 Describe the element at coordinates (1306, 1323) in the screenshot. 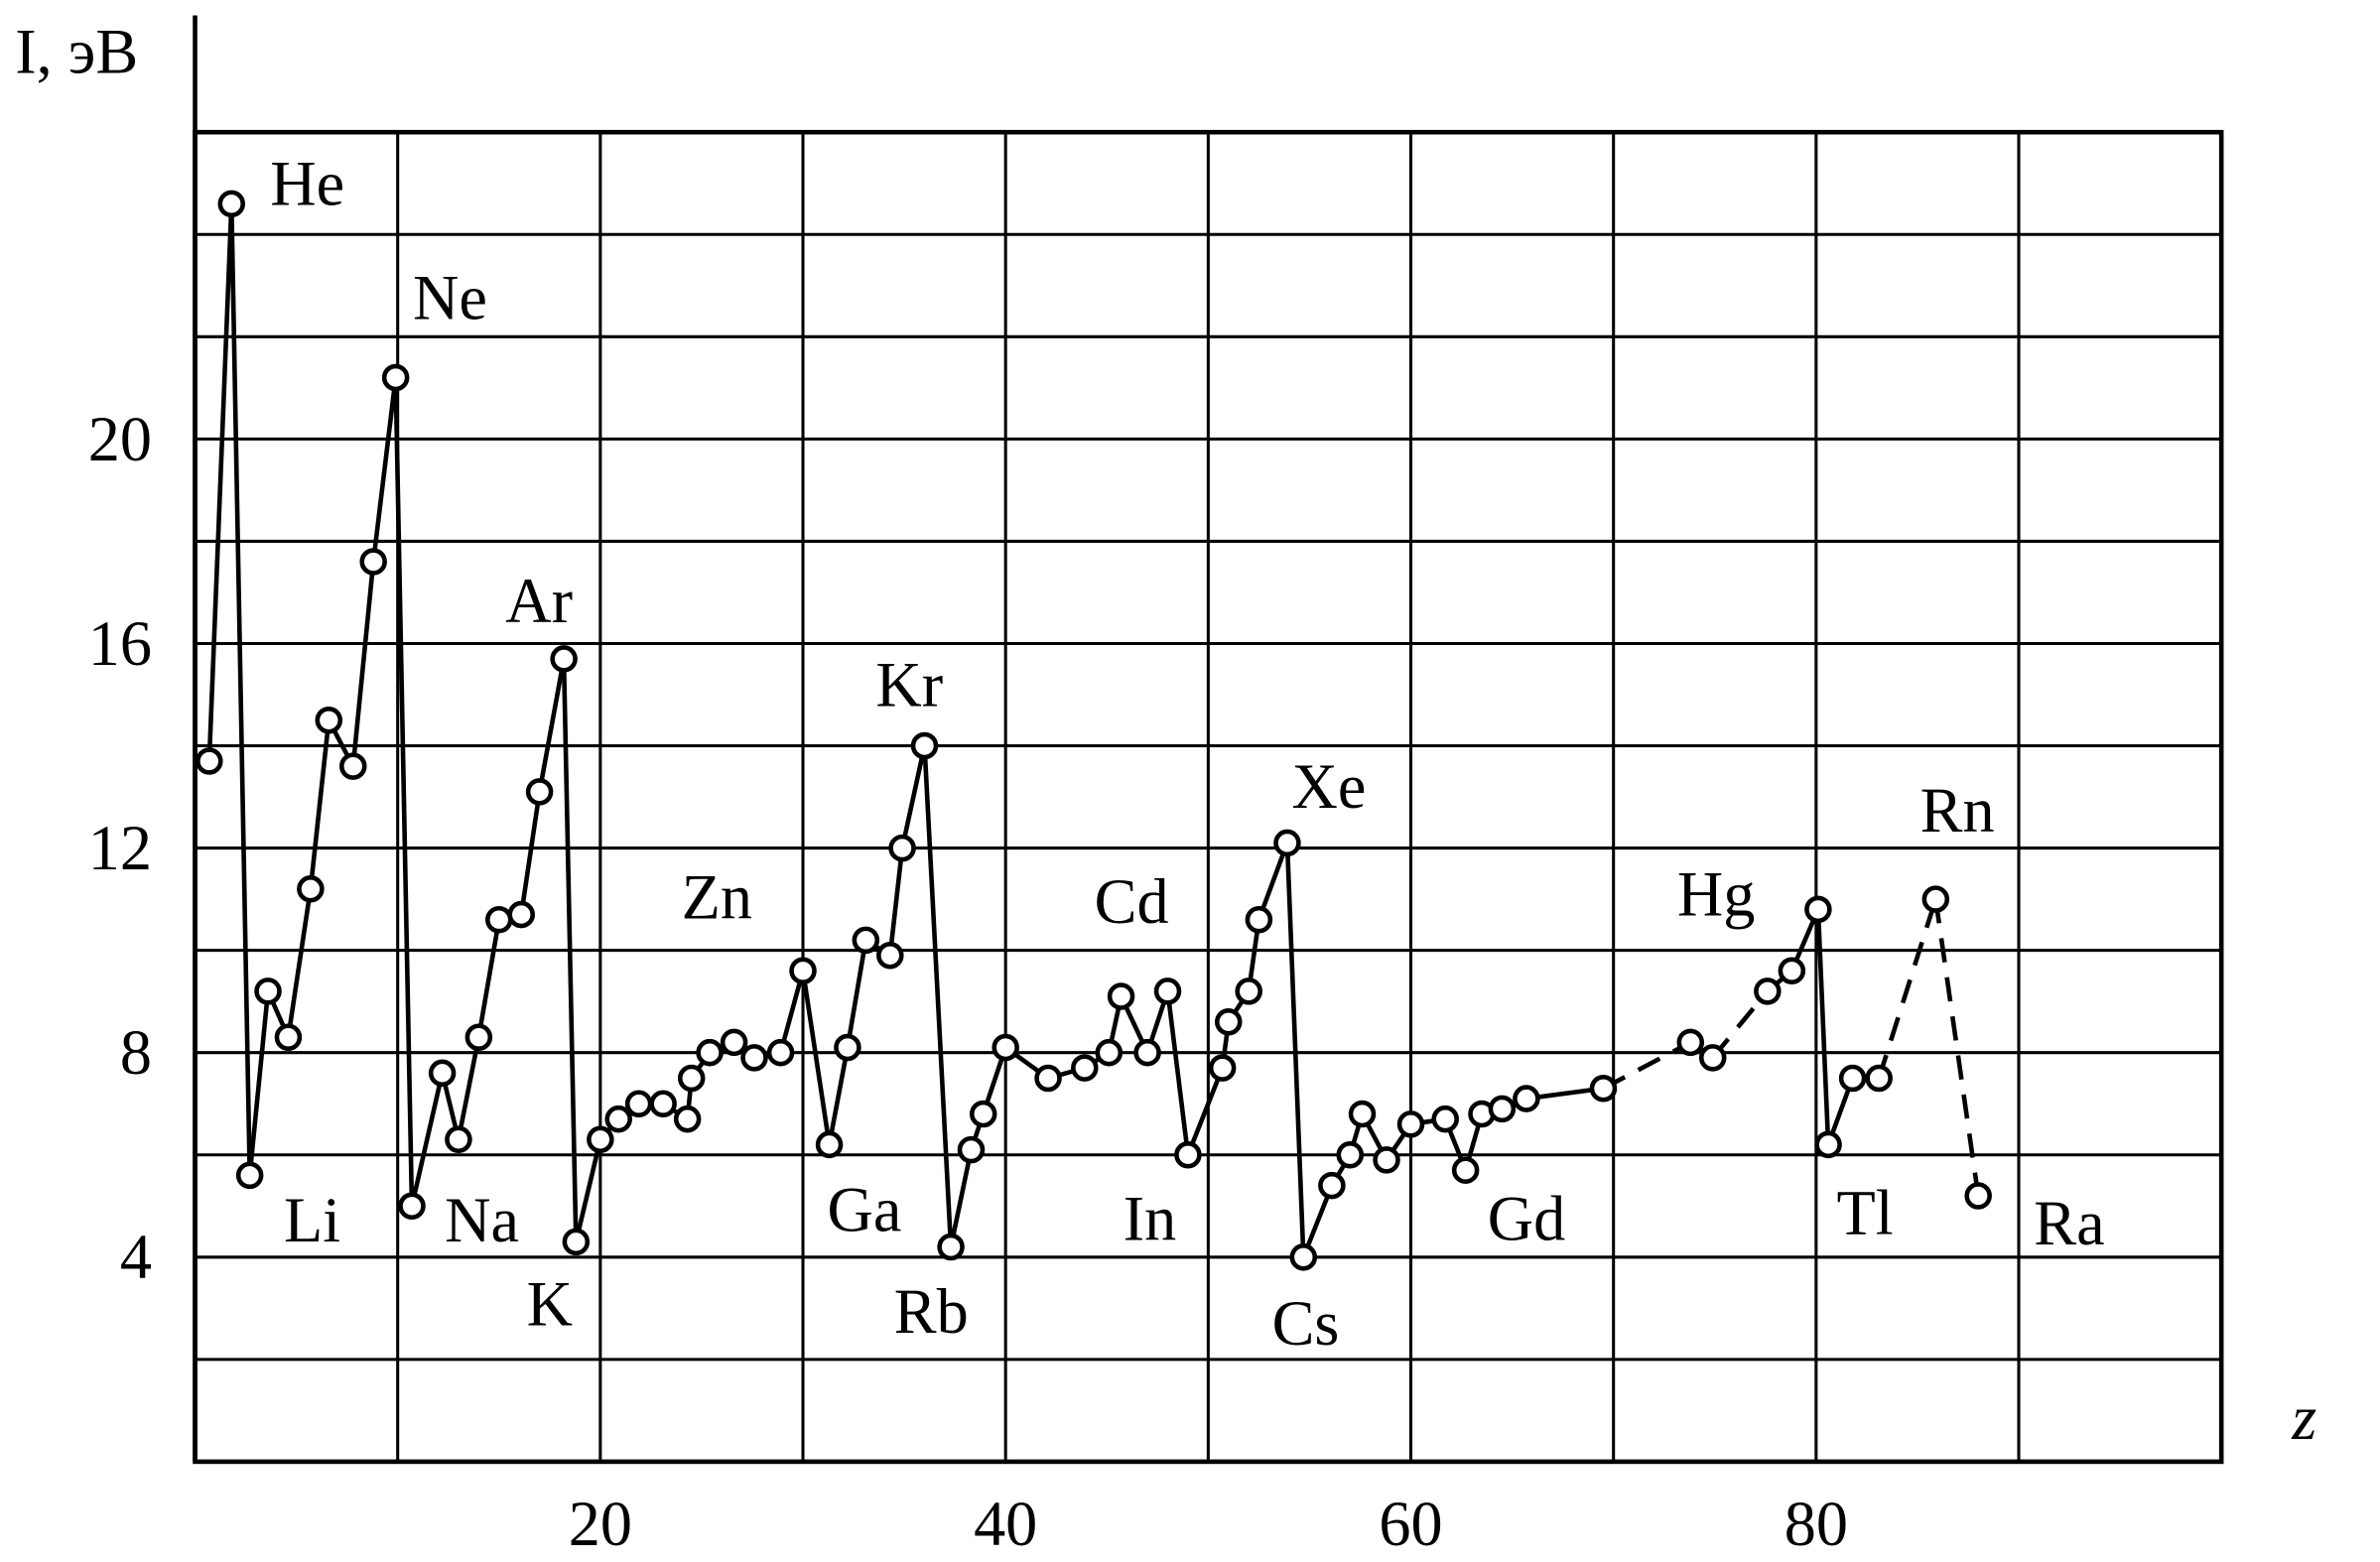

I see `element-label: Cs` at that location.